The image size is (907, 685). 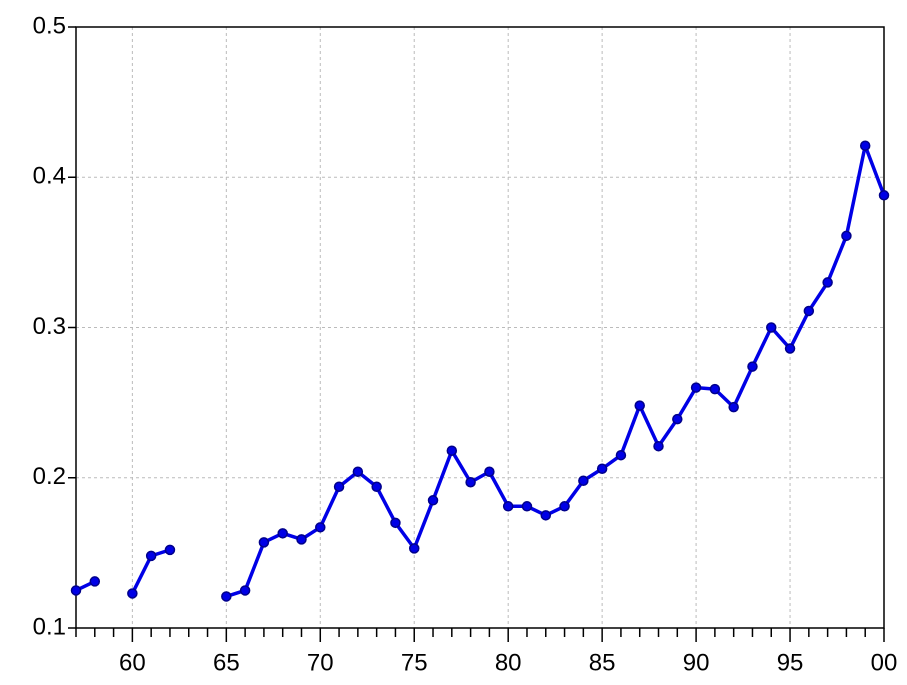 What do you see at coordinates (696, 662) in the screenshot?
I see `x-tick-label: 90` at bounding box center [696, 662].